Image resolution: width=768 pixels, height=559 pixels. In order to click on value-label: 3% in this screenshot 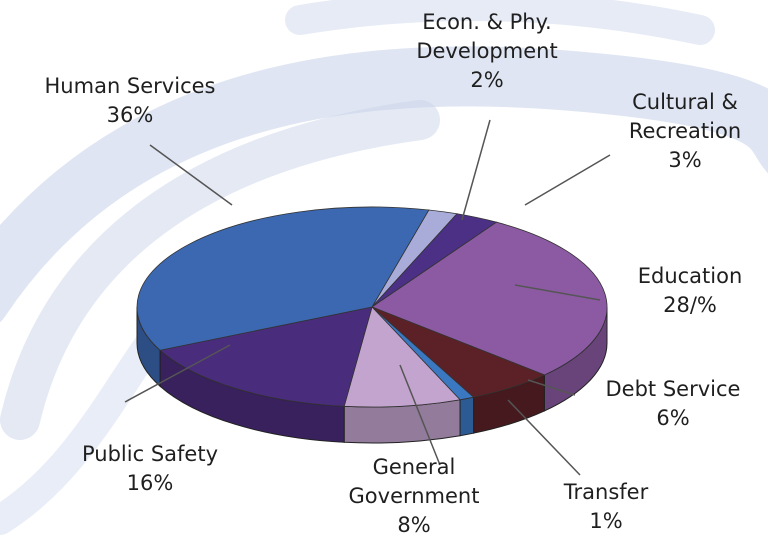, I will do `click(685, 160)`.